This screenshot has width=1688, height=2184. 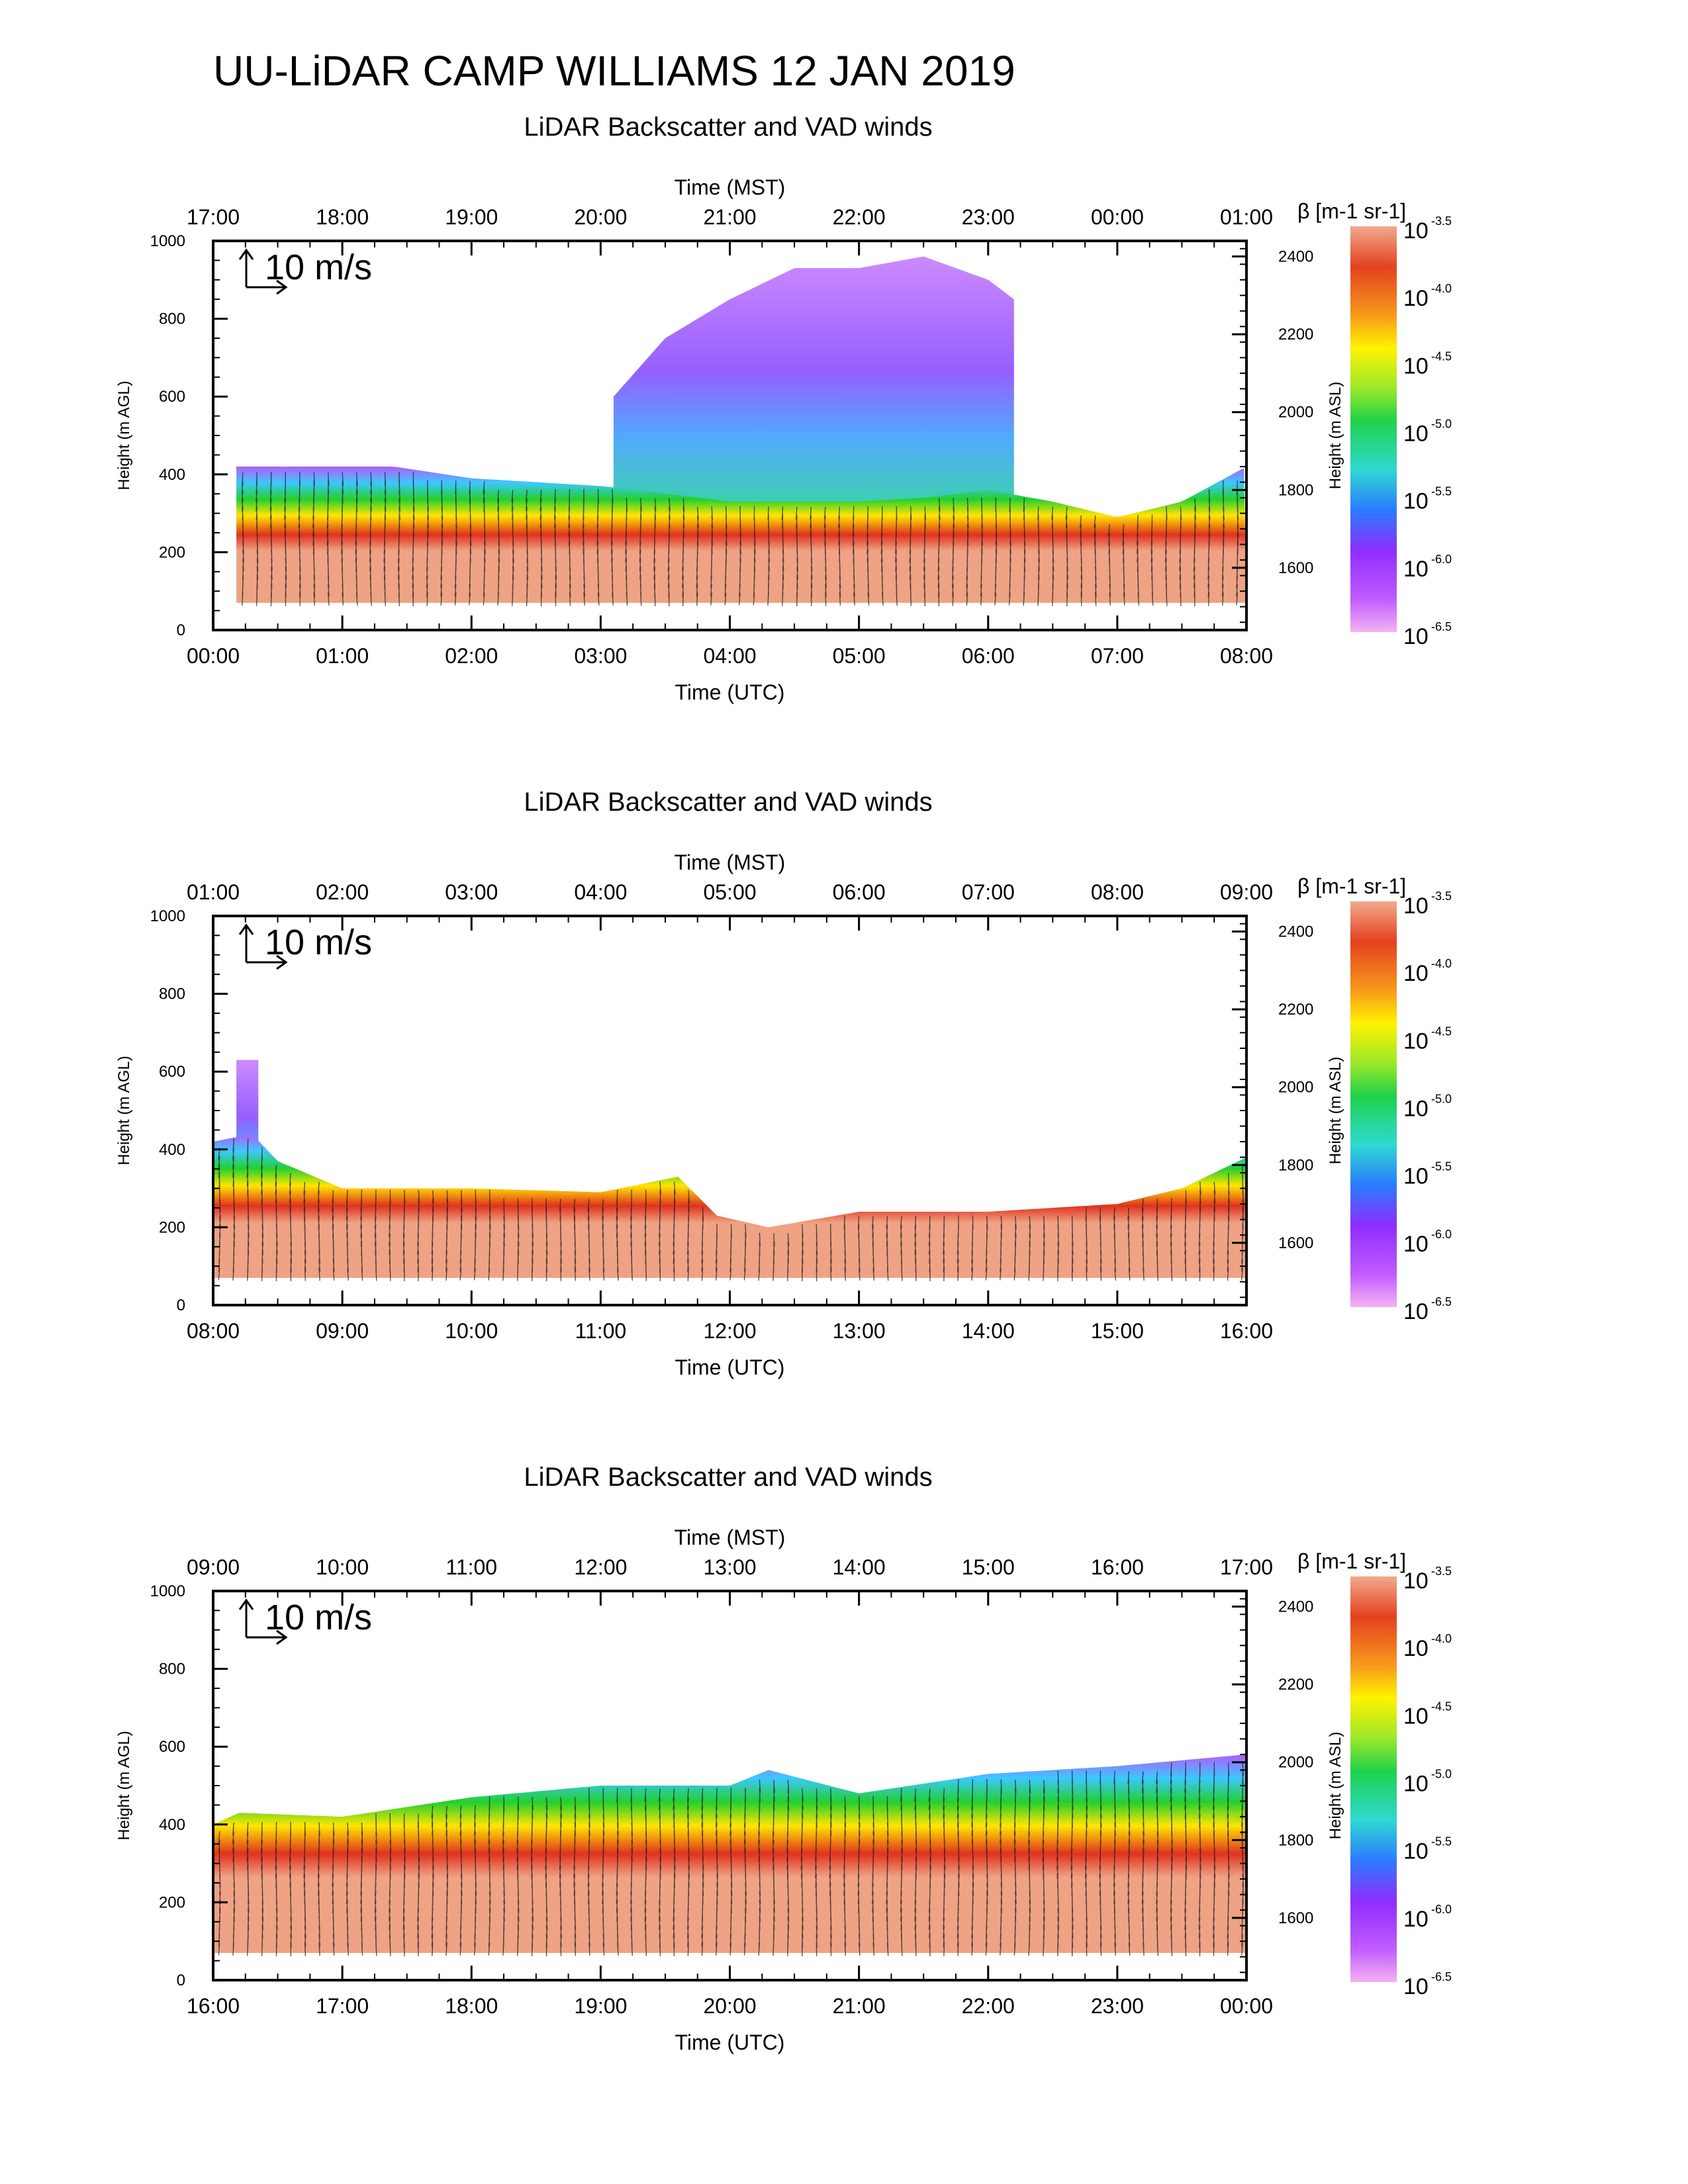 I want to click on y-tick-label-agl: 800, so click(x=172, y=1669).